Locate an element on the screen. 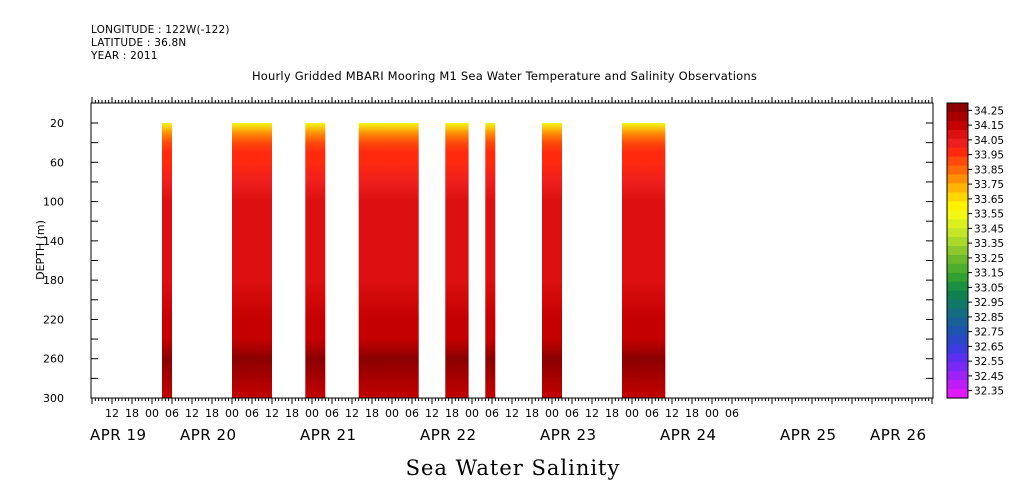  y-tick-label: 260 is located at coordinates (53, 359).